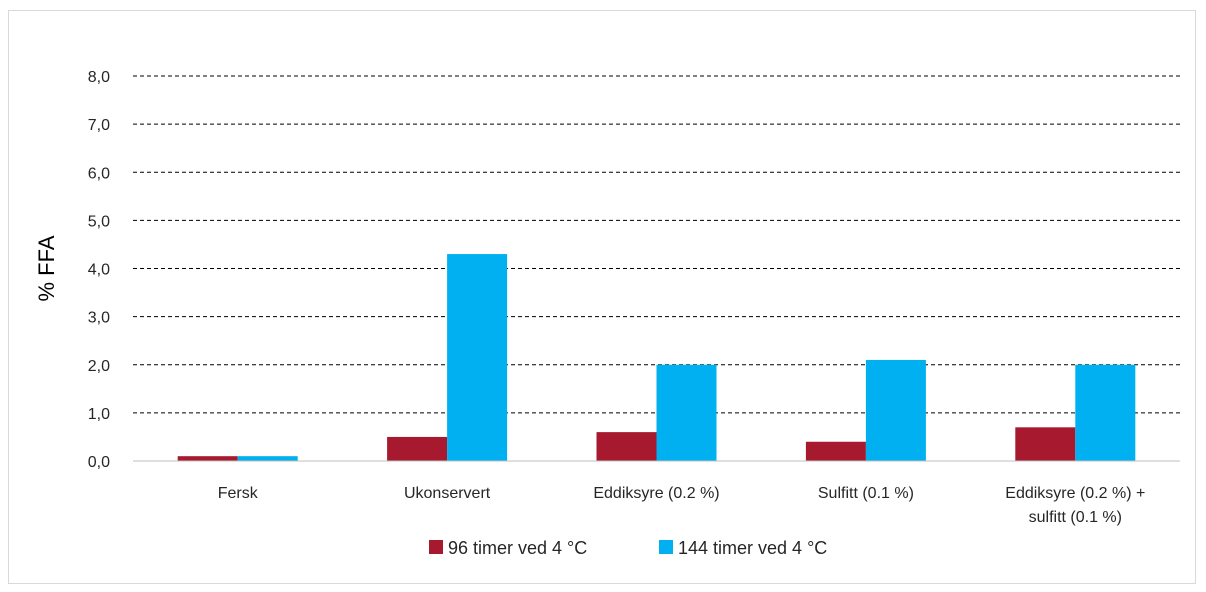  I want to click on x-tick-label: Fersk, so click(238, 493).